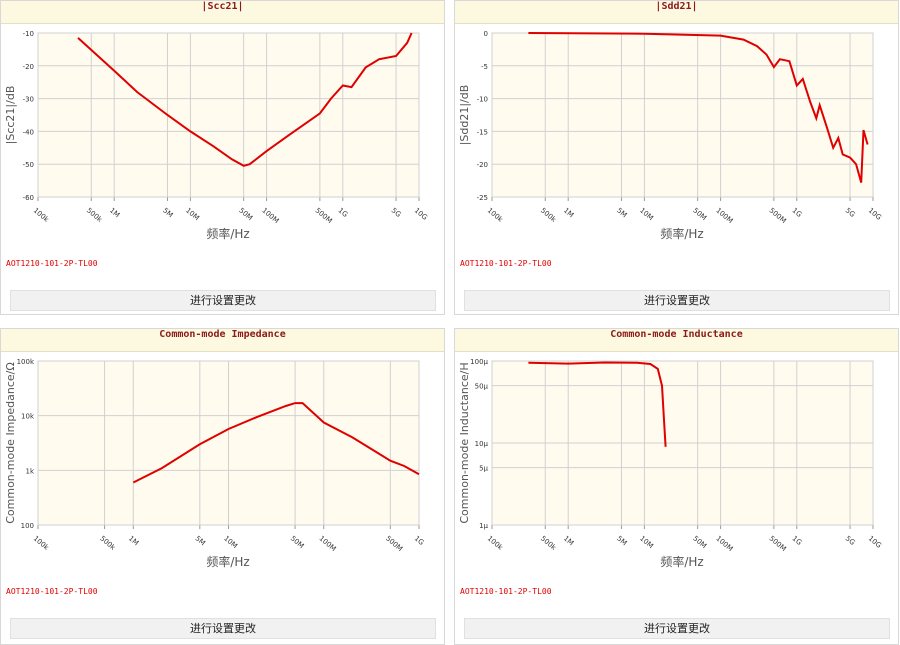 The width and height of the screenshot is (900, 645). What do you see at coordinates (483, 469) in the screenshot?
I see `y-tick-label: 5μ` at bounding box center [483, 469].